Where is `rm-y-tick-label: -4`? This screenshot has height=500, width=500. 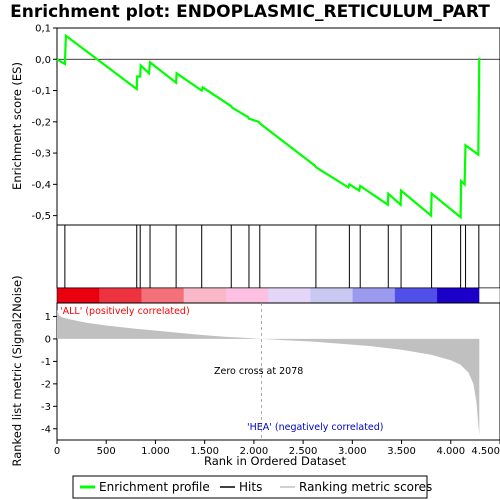 rm-y-tick-label: -4 is located at coordinates (46, 429).